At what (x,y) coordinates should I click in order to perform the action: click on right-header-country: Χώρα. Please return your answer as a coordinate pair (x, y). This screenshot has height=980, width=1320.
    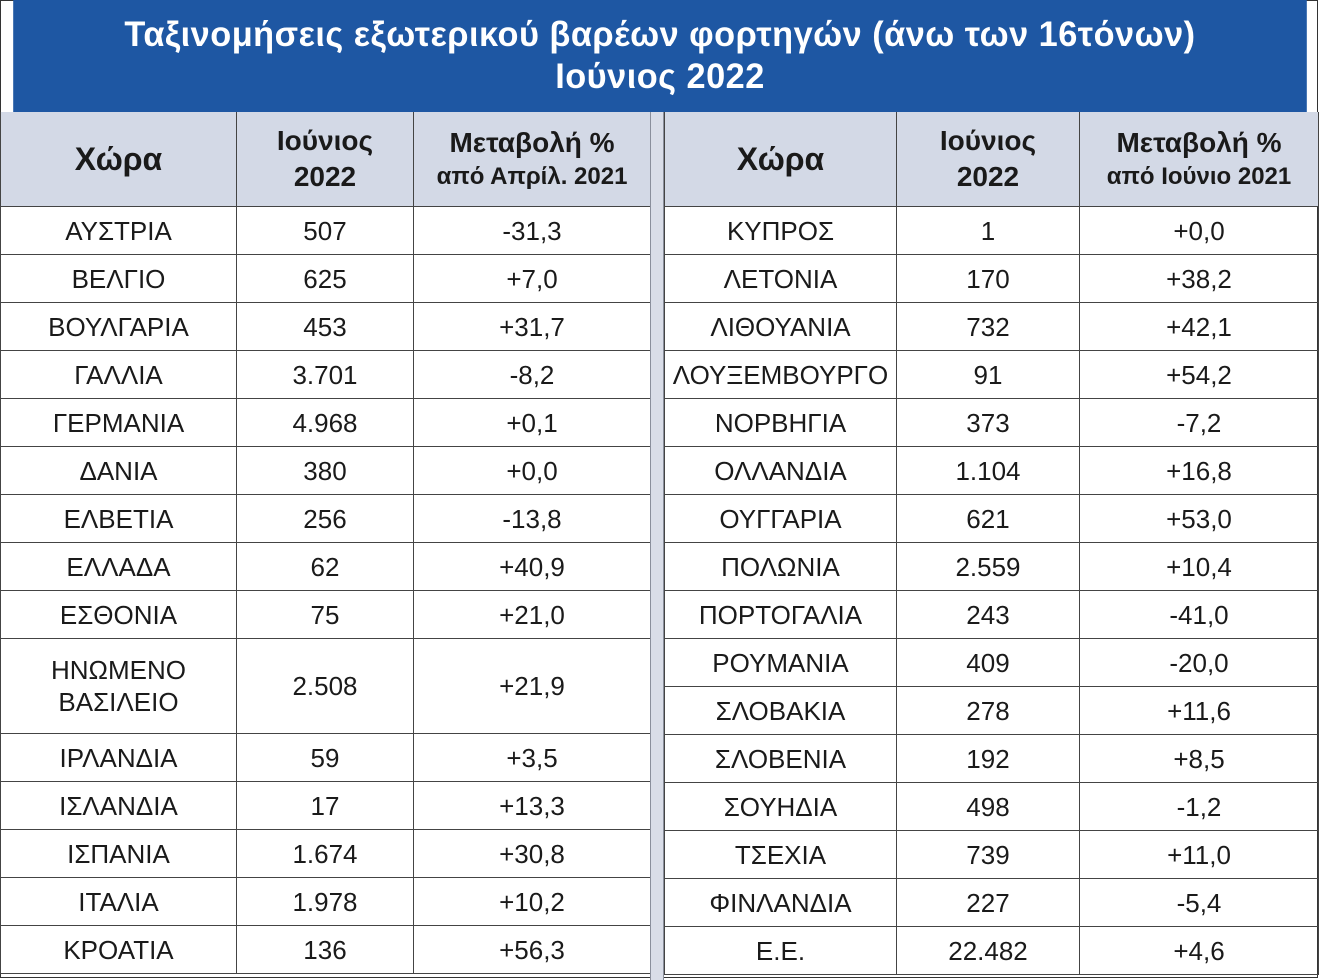
    Looking at the image, I should click on (780, 159).